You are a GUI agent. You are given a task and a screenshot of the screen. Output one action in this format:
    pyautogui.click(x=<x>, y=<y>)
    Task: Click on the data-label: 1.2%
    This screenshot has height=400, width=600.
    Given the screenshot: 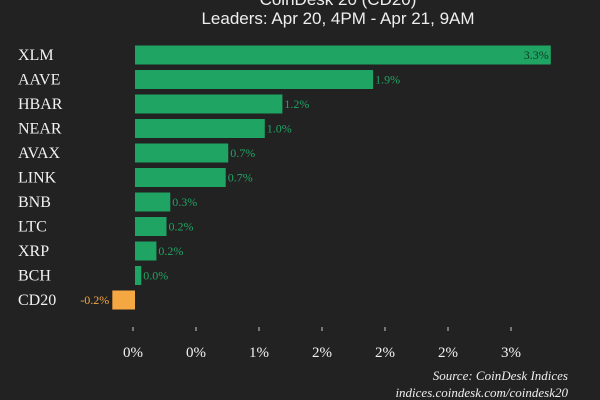 What is the action you would take?
    pyautogui.click(x=296, y=104)
    